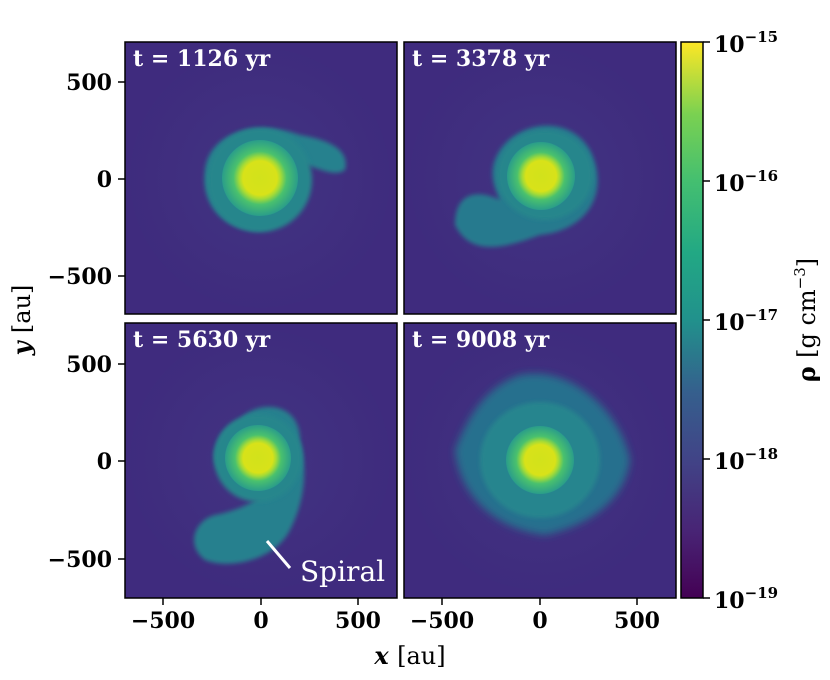  I want to click on time-label-2: t = 3378 yr, so click(481, 59).